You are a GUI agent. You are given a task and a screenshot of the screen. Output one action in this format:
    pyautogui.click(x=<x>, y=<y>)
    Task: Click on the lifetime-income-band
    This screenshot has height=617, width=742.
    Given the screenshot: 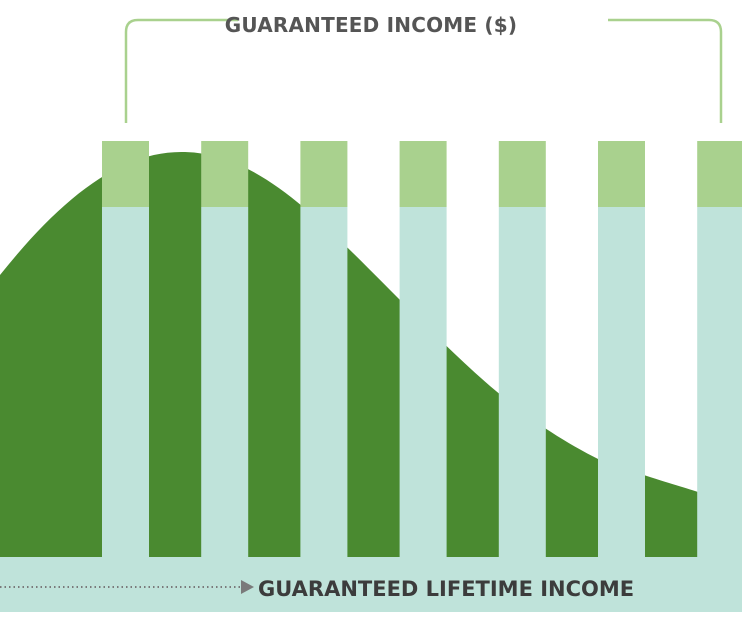 What is the action you would take?
    pyautogui.click(x=371, y=584)
    